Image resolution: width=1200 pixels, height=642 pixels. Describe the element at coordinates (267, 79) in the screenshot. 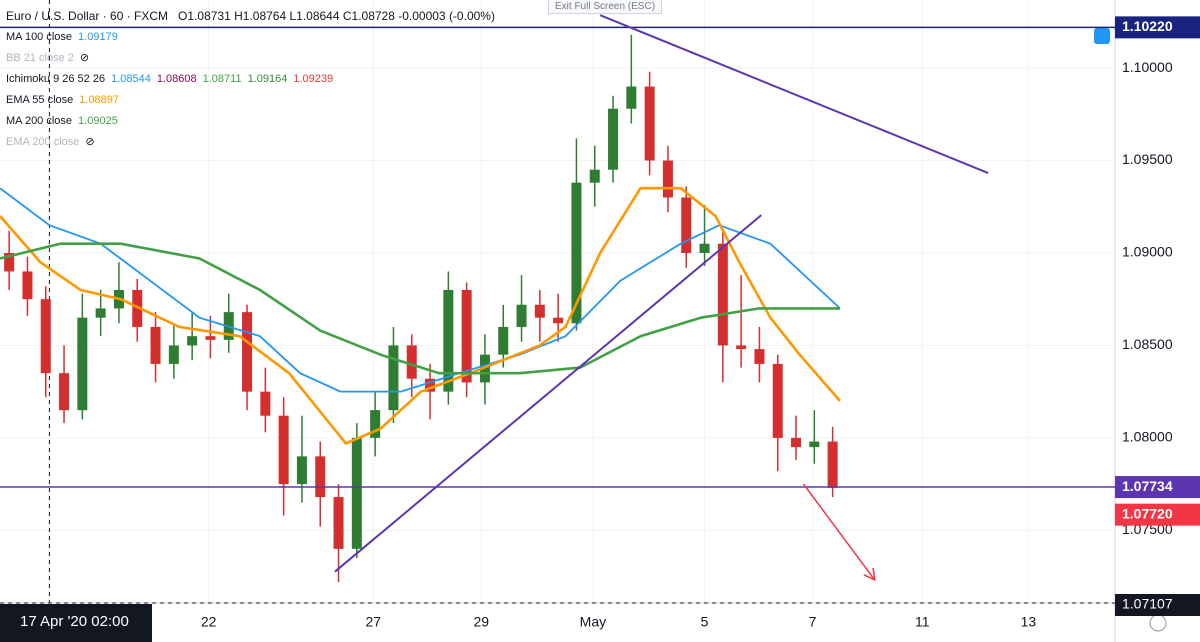

I see `legend-value: 1.09164` at that location.